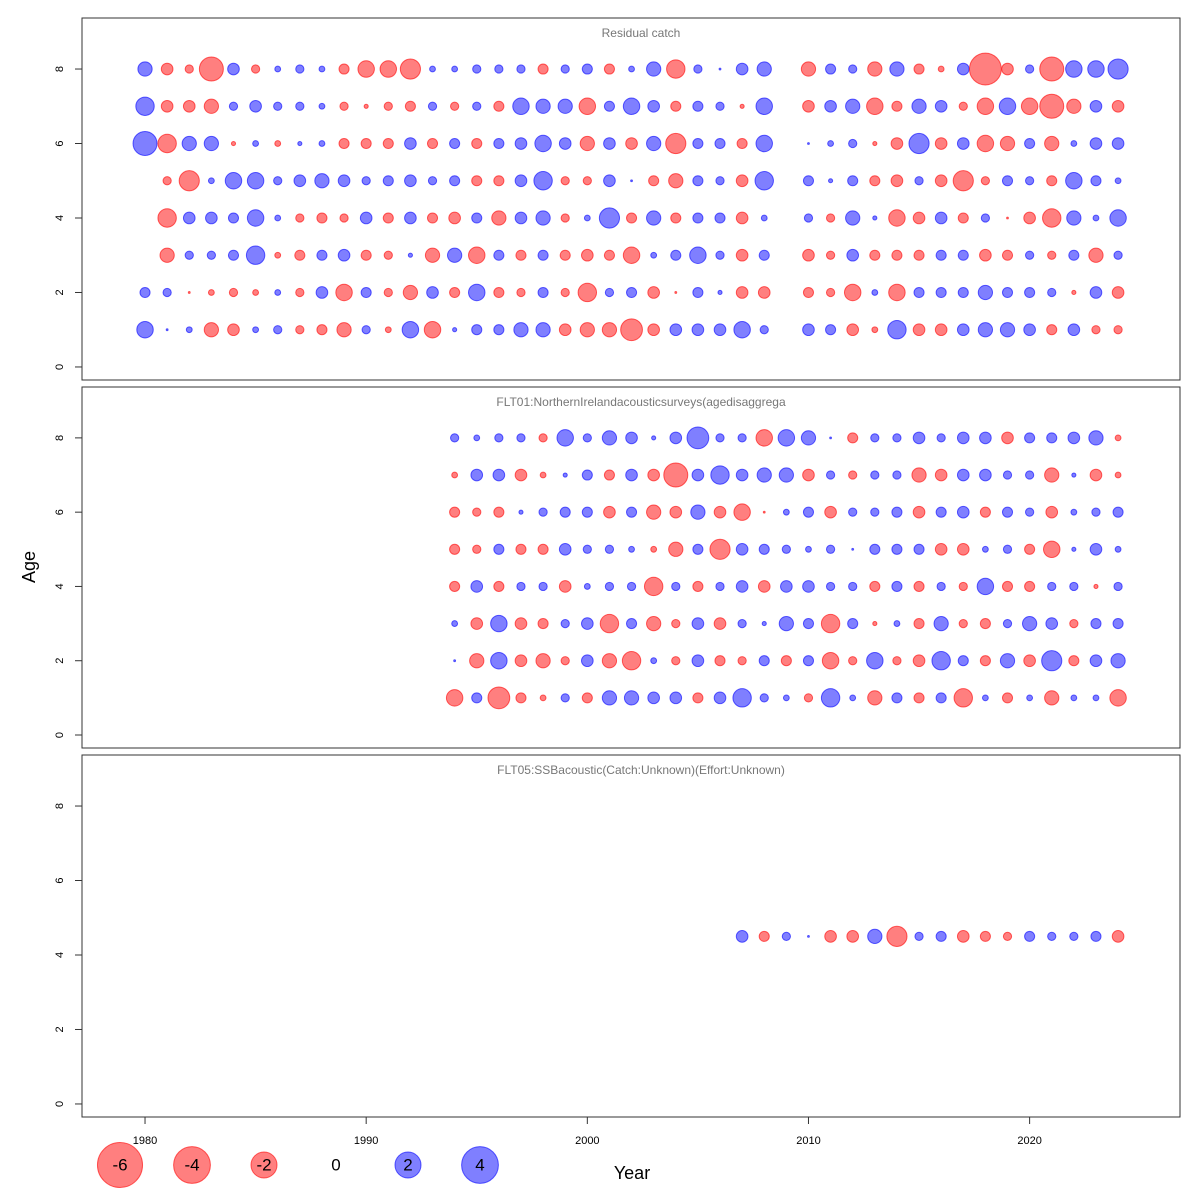 The height and width of the screenshot is (1200, 1200). I want to click on legend-label: -4, so click(191, 1164).